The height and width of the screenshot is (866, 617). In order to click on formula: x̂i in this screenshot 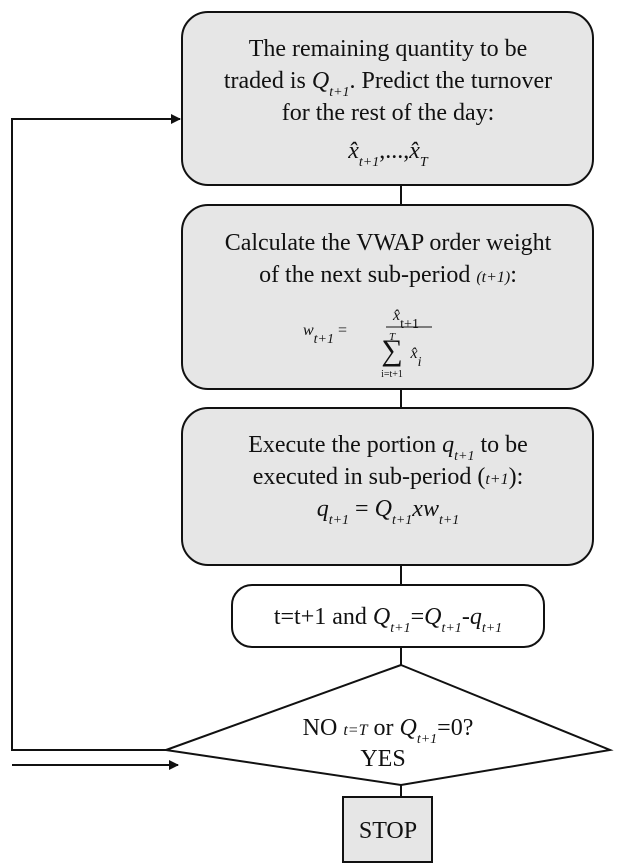, I will do `click(416, 357)`.